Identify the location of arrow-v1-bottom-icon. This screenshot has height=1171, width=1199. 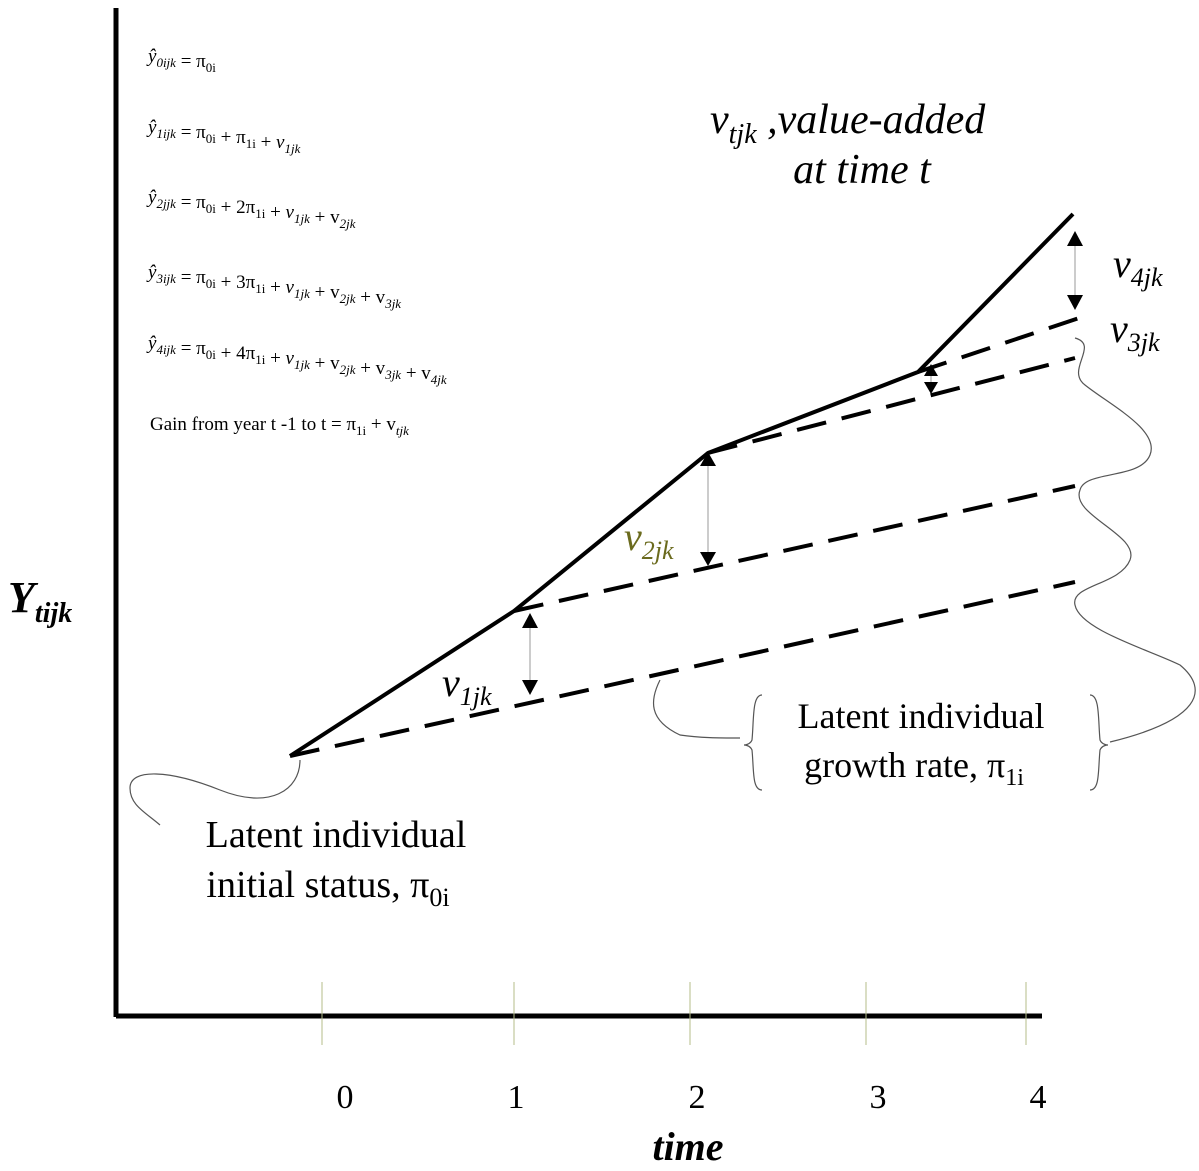
(530, 687).